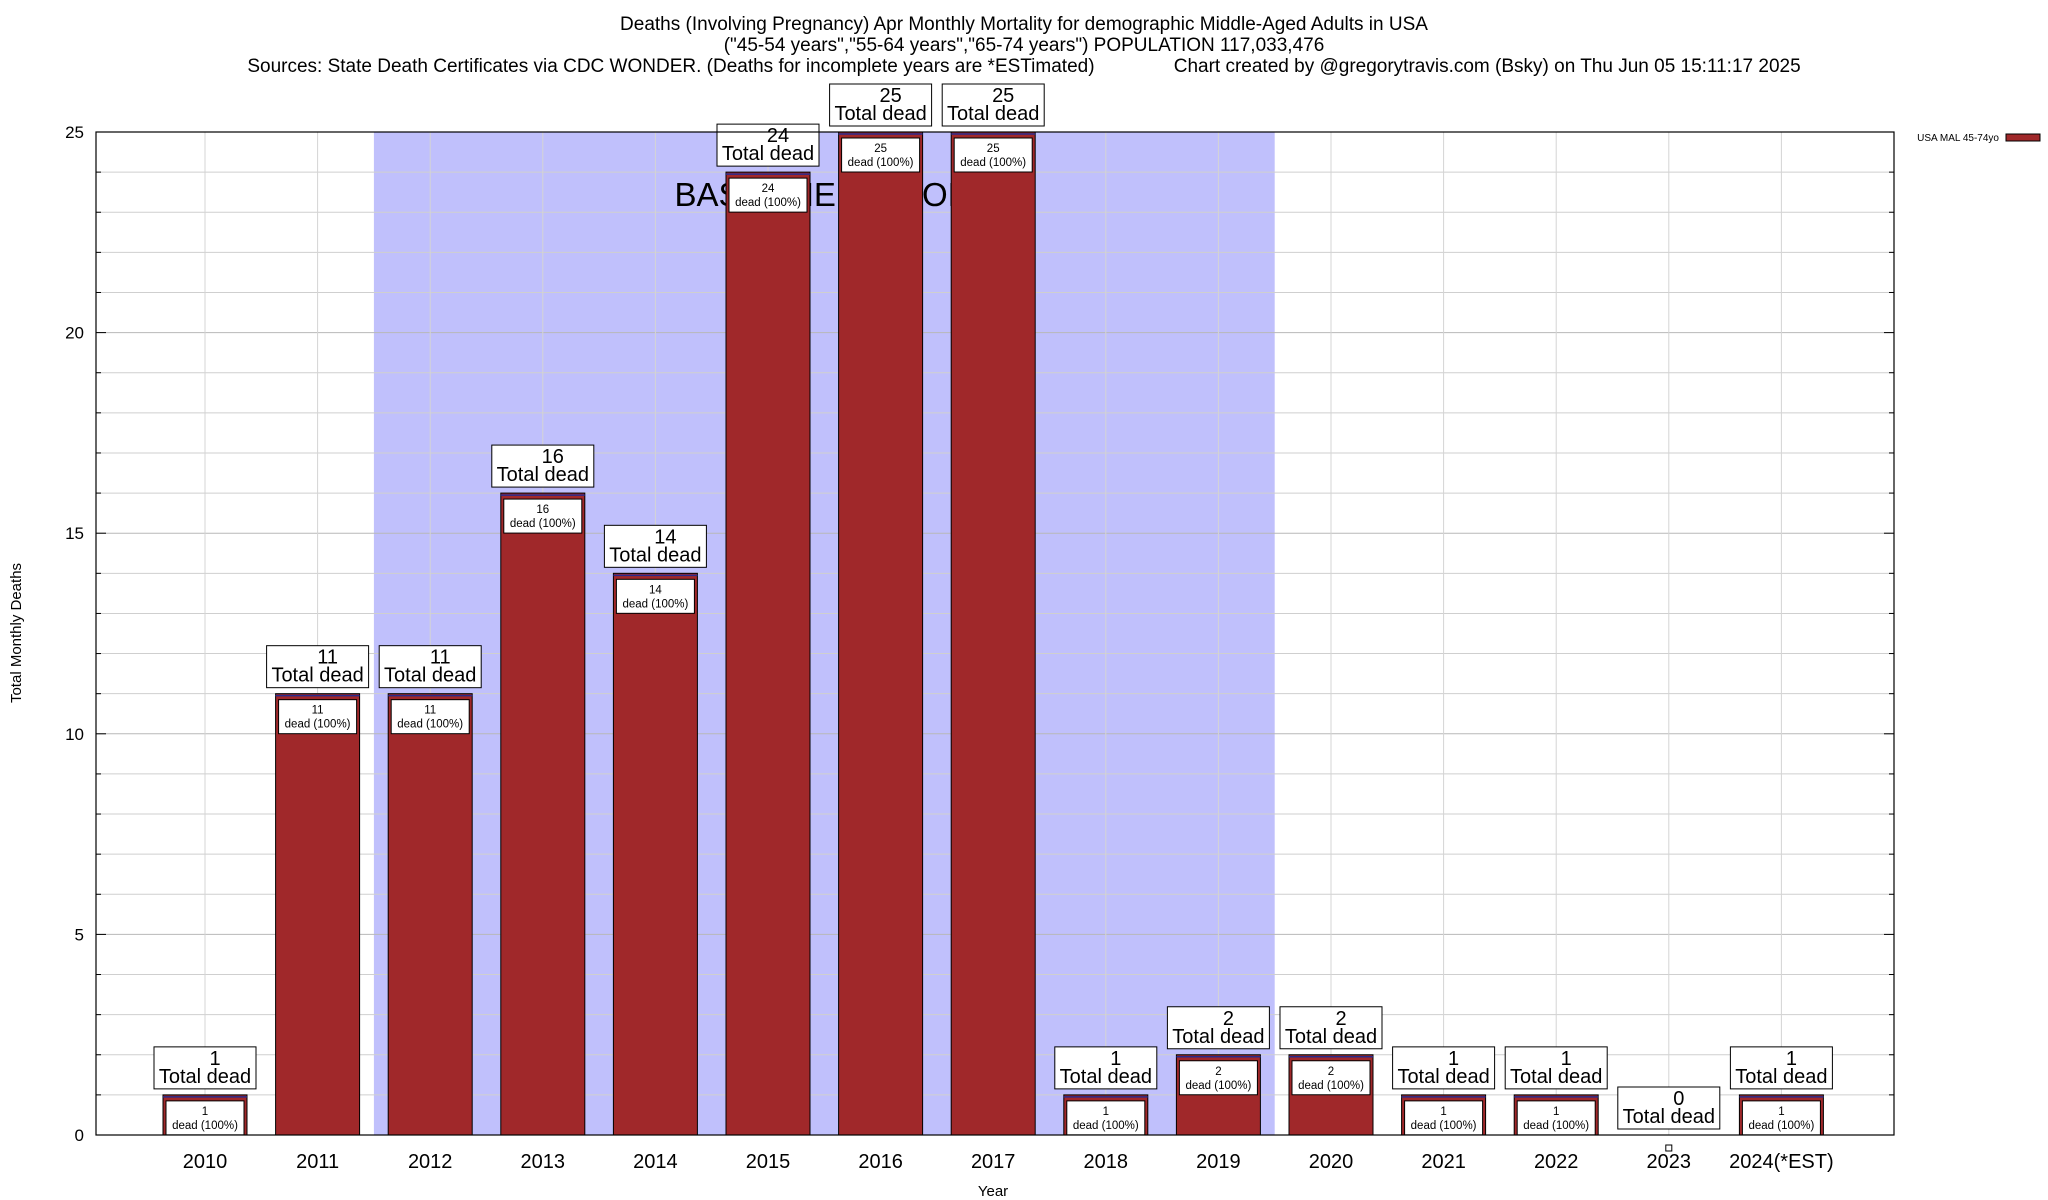  I want to click on x-tick-label: 2021, so click(1443, 1162).